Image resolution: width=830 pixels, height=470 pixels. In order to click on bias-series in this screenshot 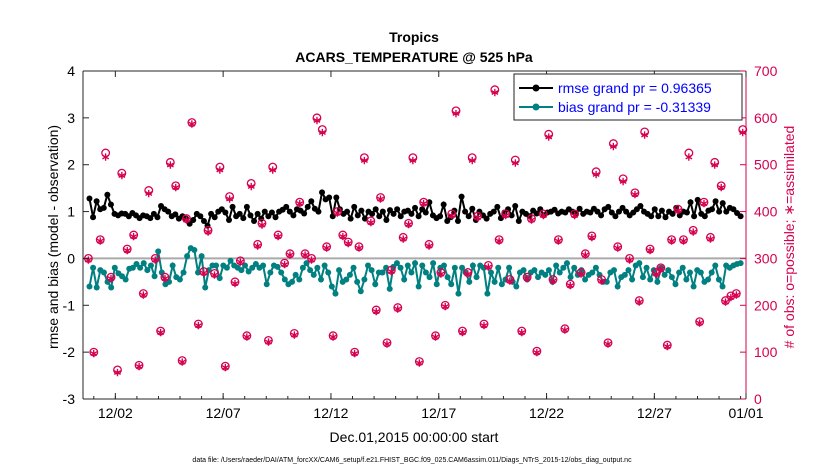, I will do `click(415, 271)`.